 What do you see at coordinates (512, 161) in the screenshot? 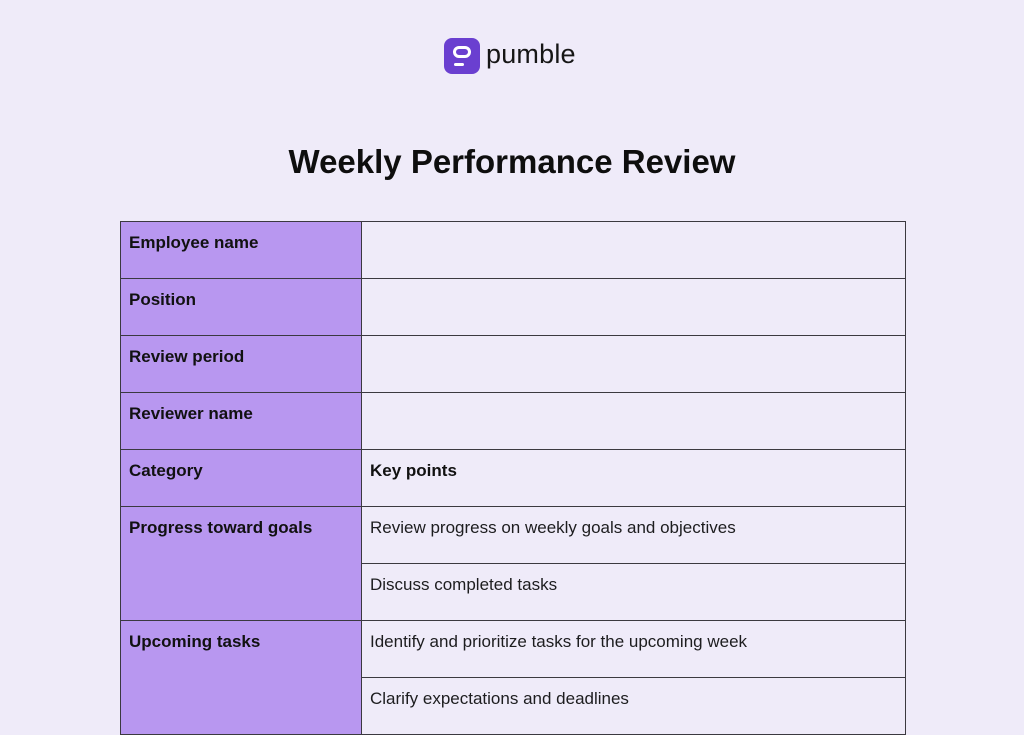
I see `document-title: Weekly Performance Review` at bounding box center [512, 161].